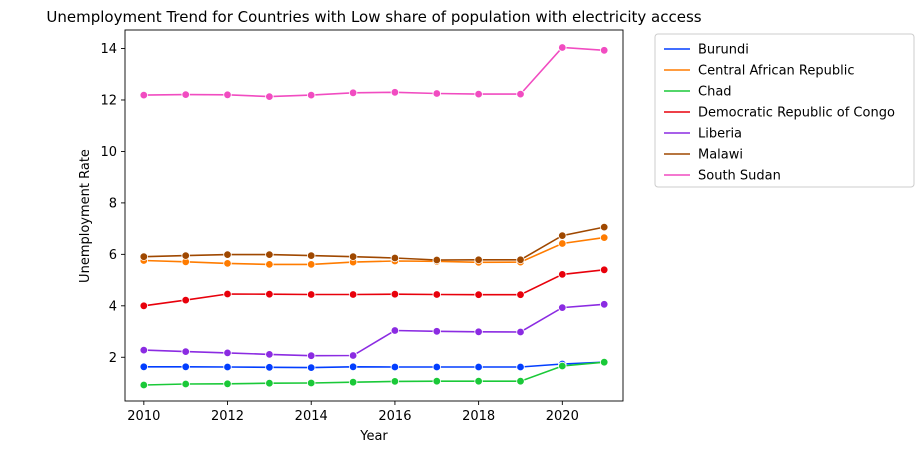 This screenshot has width=924, height=457. I want to click on y-axis-label: Unemployment Rate, so click(85, 216).